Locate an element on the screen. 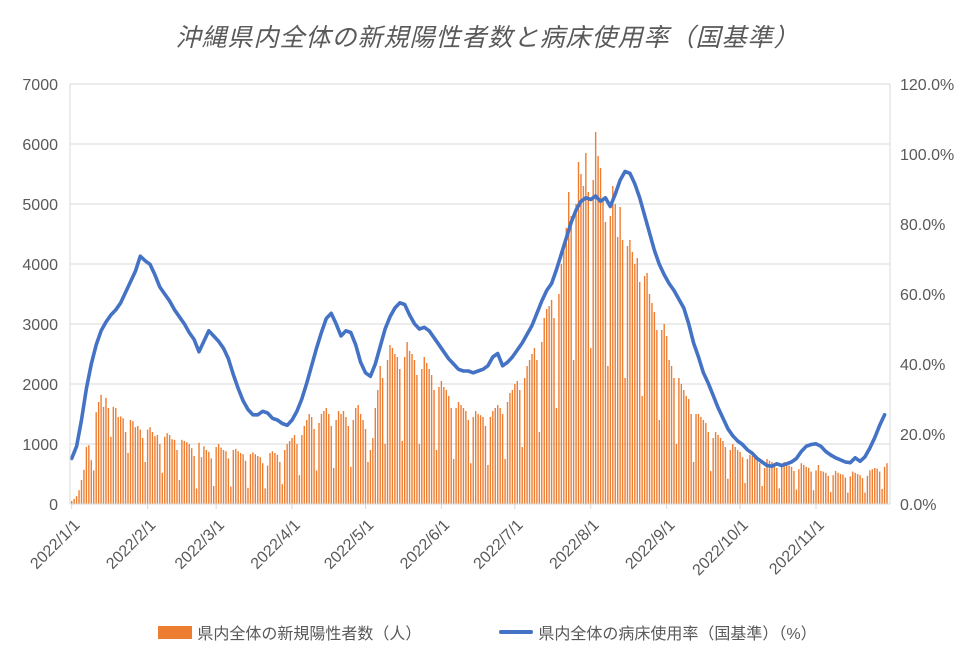 This screenshot has width=975, height=660. chart-legend: 県内全体の新規陽性者数（人） 県内全体の病床使用率（国基準）（%） is located at coordinates (487, 632).